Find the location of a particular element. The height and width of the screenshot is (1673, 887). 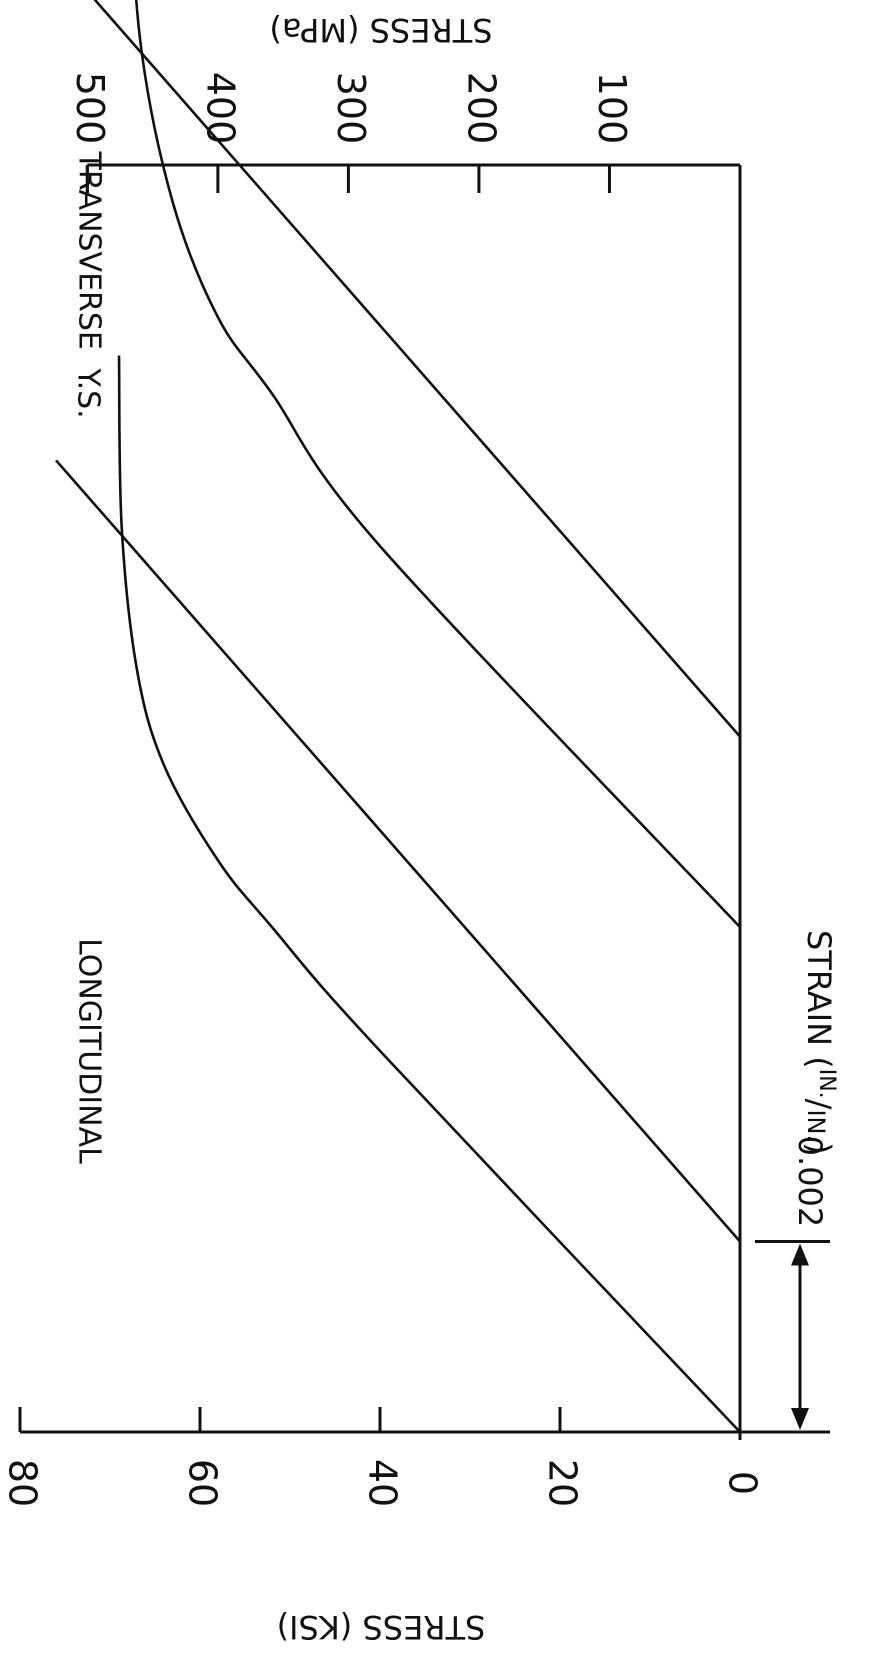

strain-axis-title: STRAIN (IN./IN.) is located at coordinates (819, 1042).